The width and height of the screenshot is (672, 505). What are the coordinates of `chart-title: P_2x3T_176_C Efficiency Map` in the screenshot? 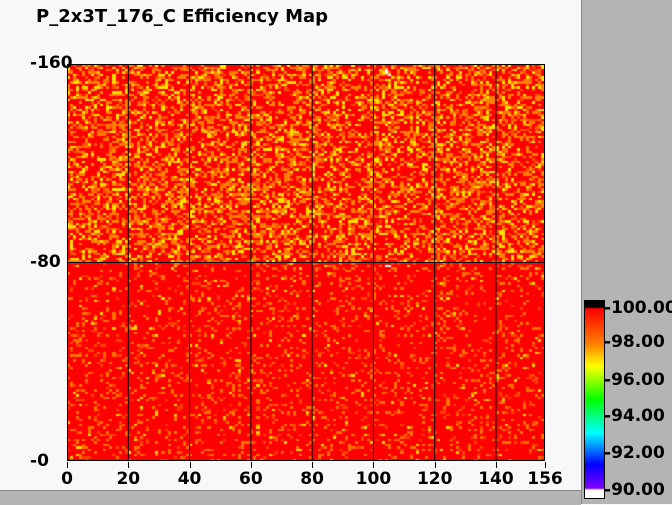 It's located at (182, 16).